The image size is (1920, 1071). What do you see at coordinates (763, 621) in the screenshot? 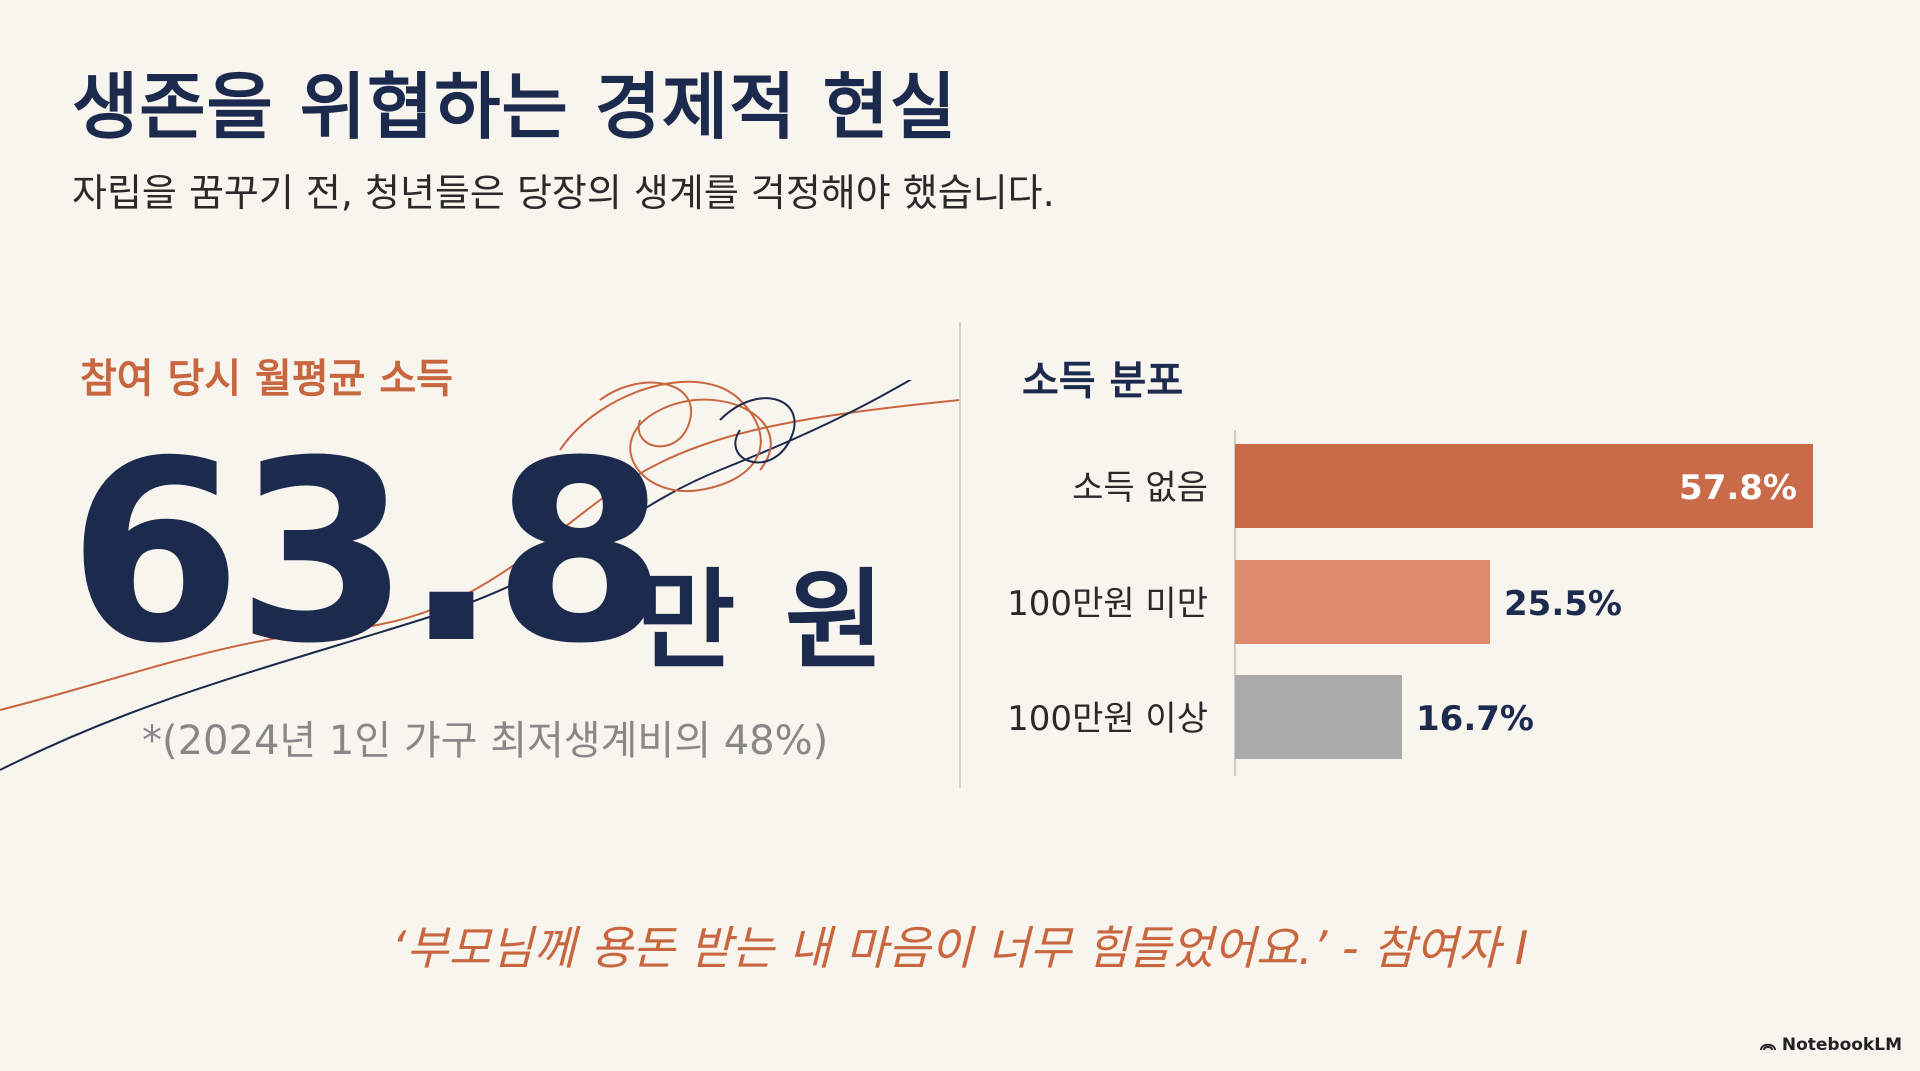
I see `average-income-unit: 만 원` at bounding box center [763, 621].